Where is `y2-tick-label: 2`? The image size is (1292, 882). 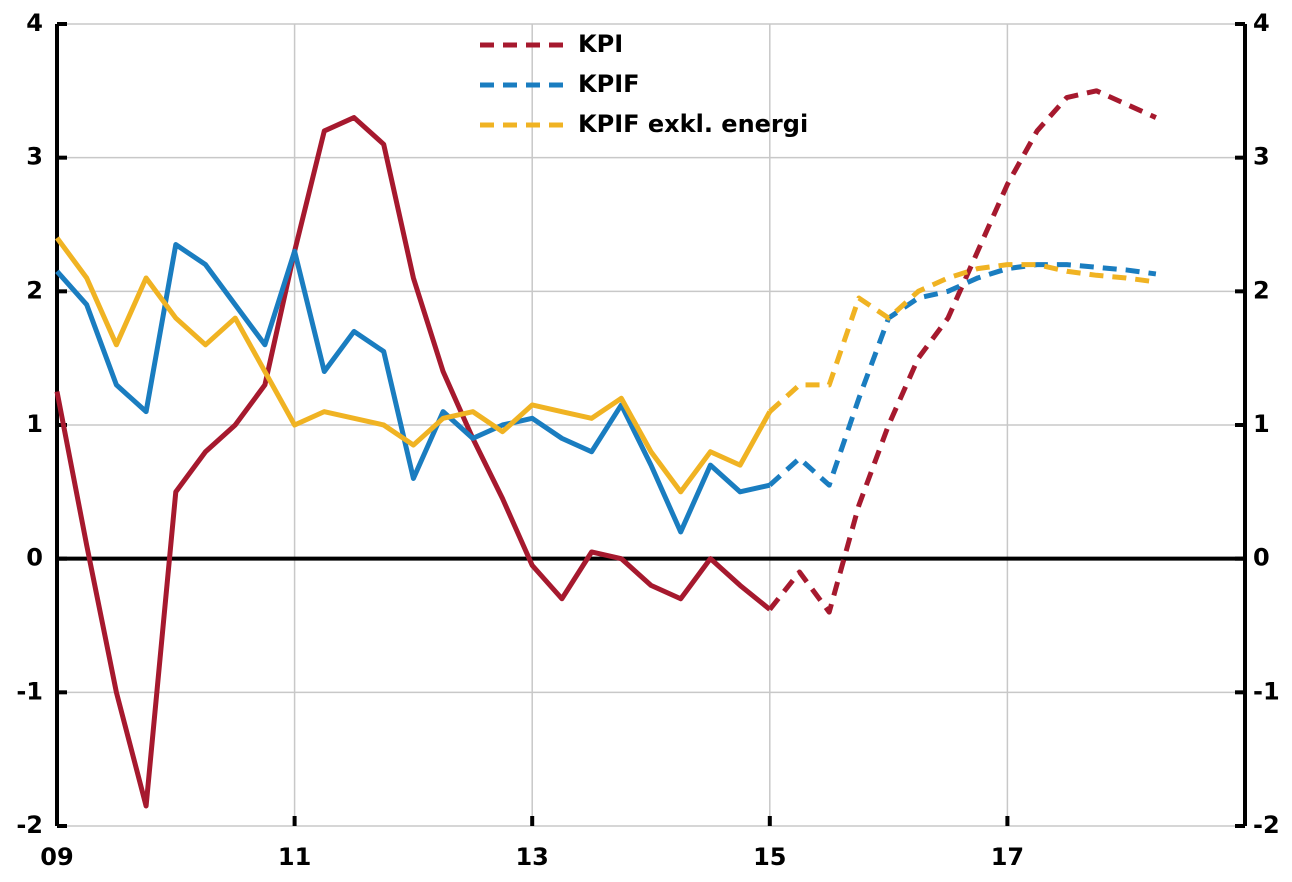 y2-tick-label: 2 is located at coordinates (1261, 290).